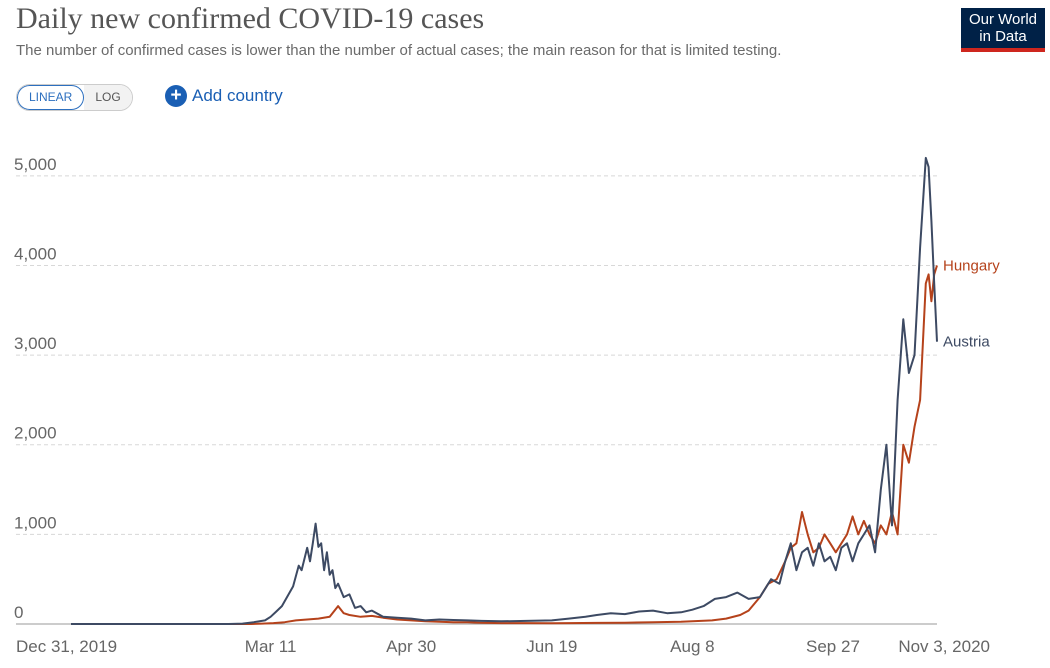  I want to click on add-country-button: + Add country, so click(224, 96).